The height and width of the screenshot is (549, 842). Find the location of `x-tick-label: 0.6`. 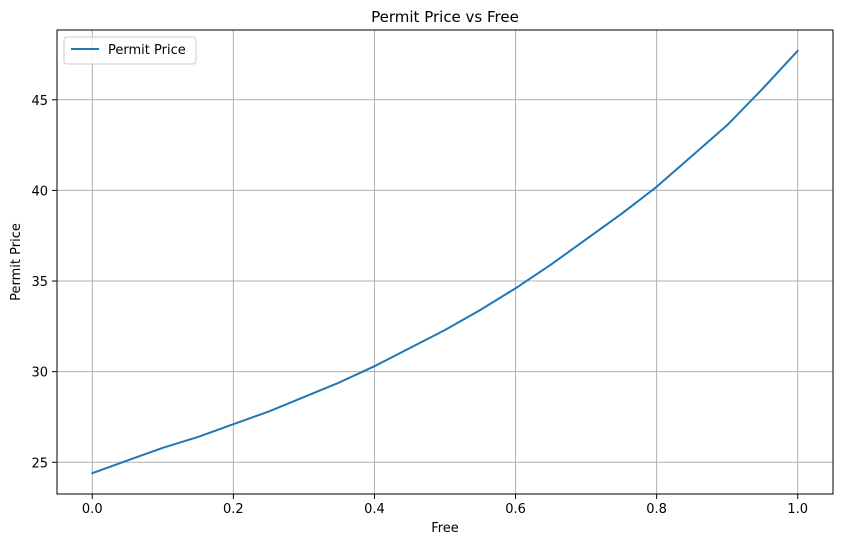

x-tick-label: 0.6 is located at coordinates (515, 509).